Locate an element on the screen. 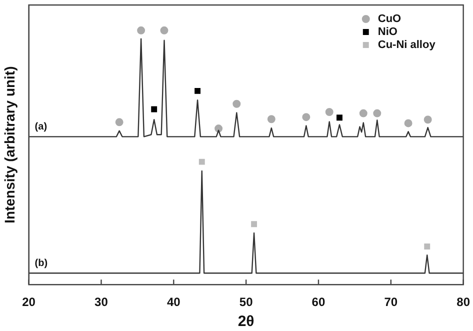 The height and width of the screenshot is (331, 473). legend-label: CuO is located at coordinates (390, 19).